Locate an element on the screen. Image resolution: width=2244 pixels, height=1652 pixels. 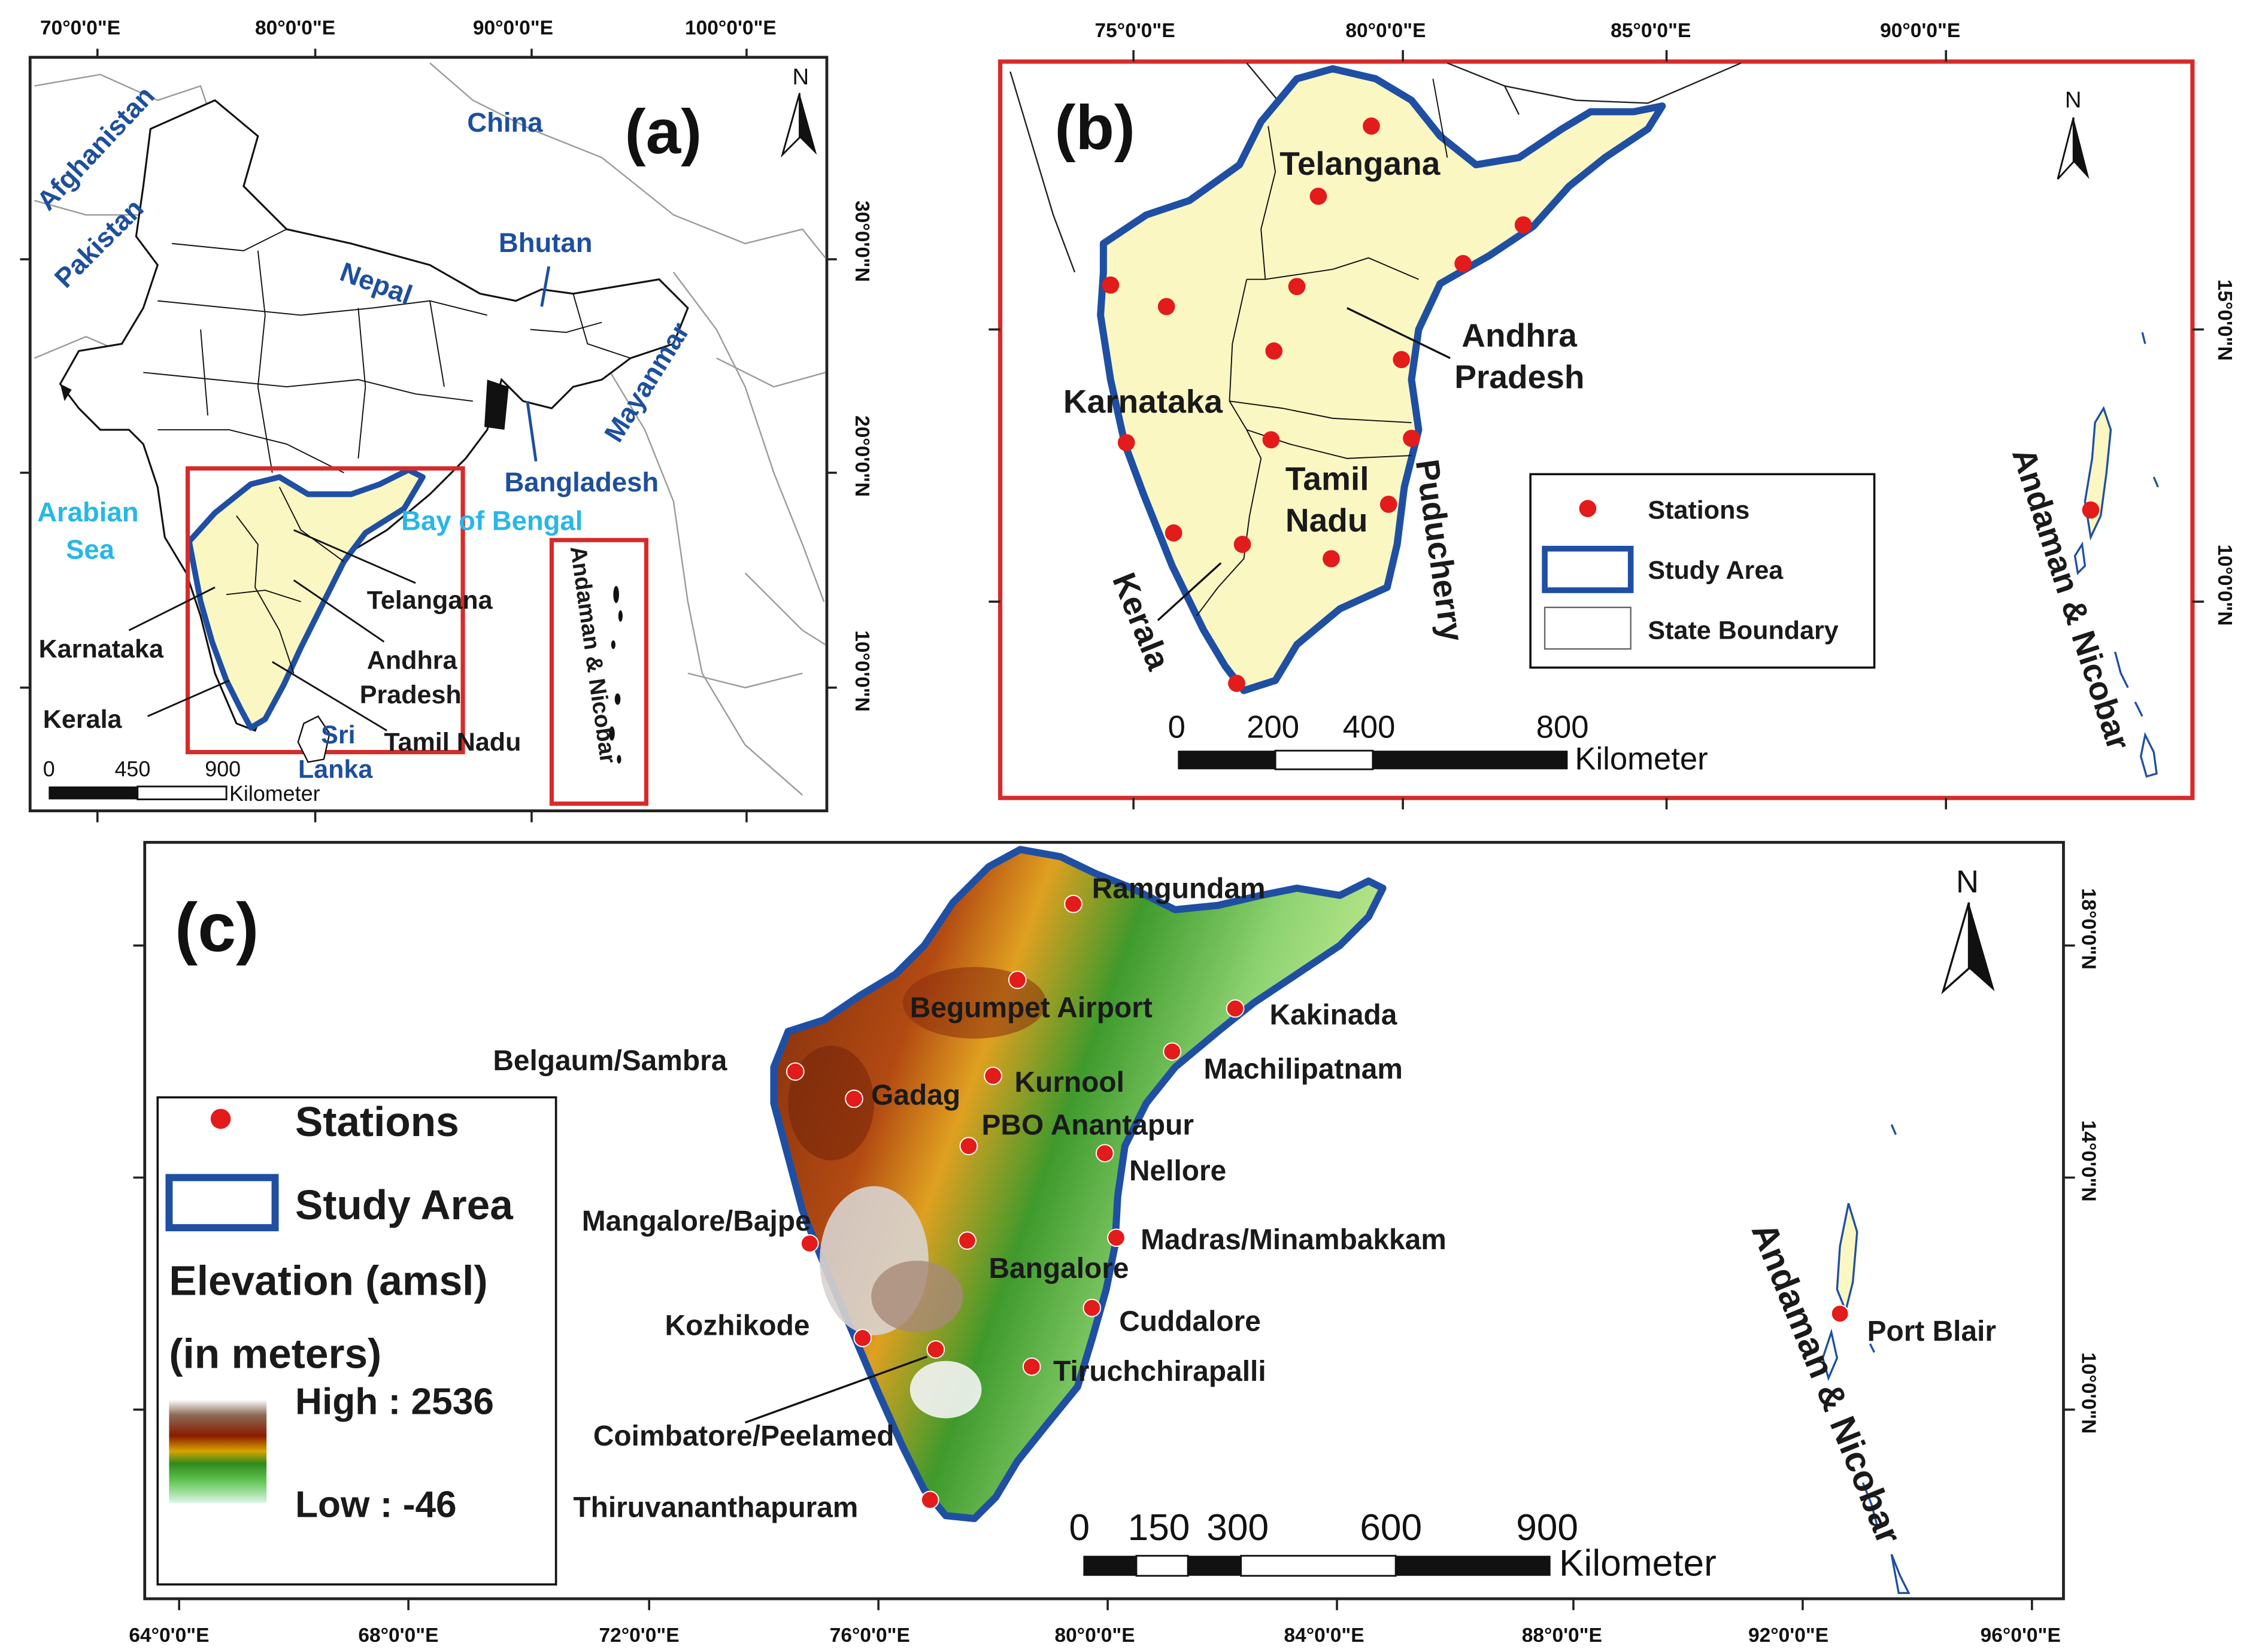
scale-bar-a: 0 450 900 Kilometer is located at coordinates (181, 781).